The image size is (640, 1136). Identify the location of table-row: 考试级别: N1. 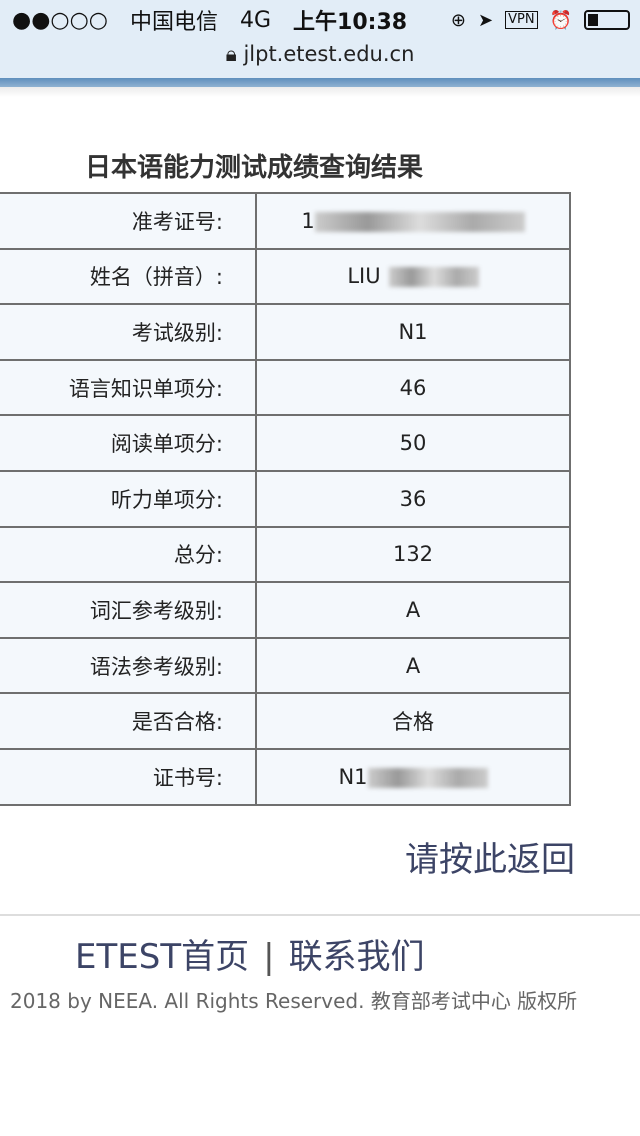
(285, 332).